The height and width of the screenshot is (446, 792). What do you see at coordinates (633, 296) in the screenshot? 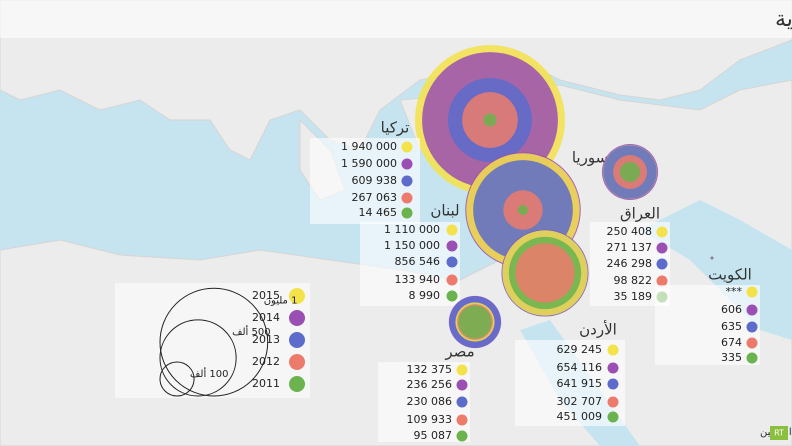
I see `value-label: 35 189` at bounding box center [633, 296].